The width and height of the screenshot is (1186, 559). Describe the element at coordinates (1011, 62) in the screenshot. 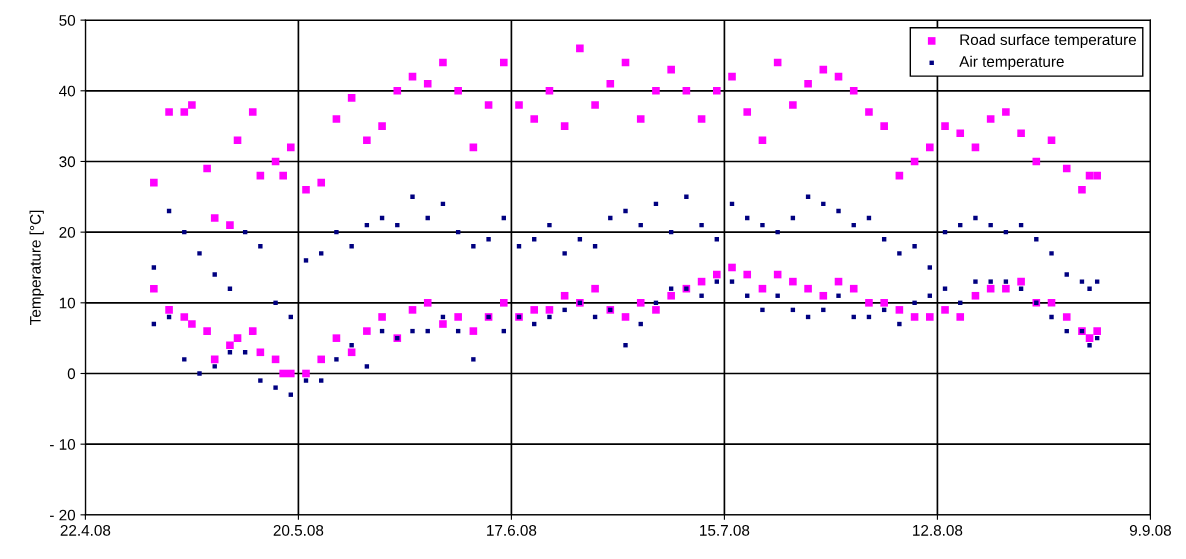

I see `legend-label: Air temperature` at that location.